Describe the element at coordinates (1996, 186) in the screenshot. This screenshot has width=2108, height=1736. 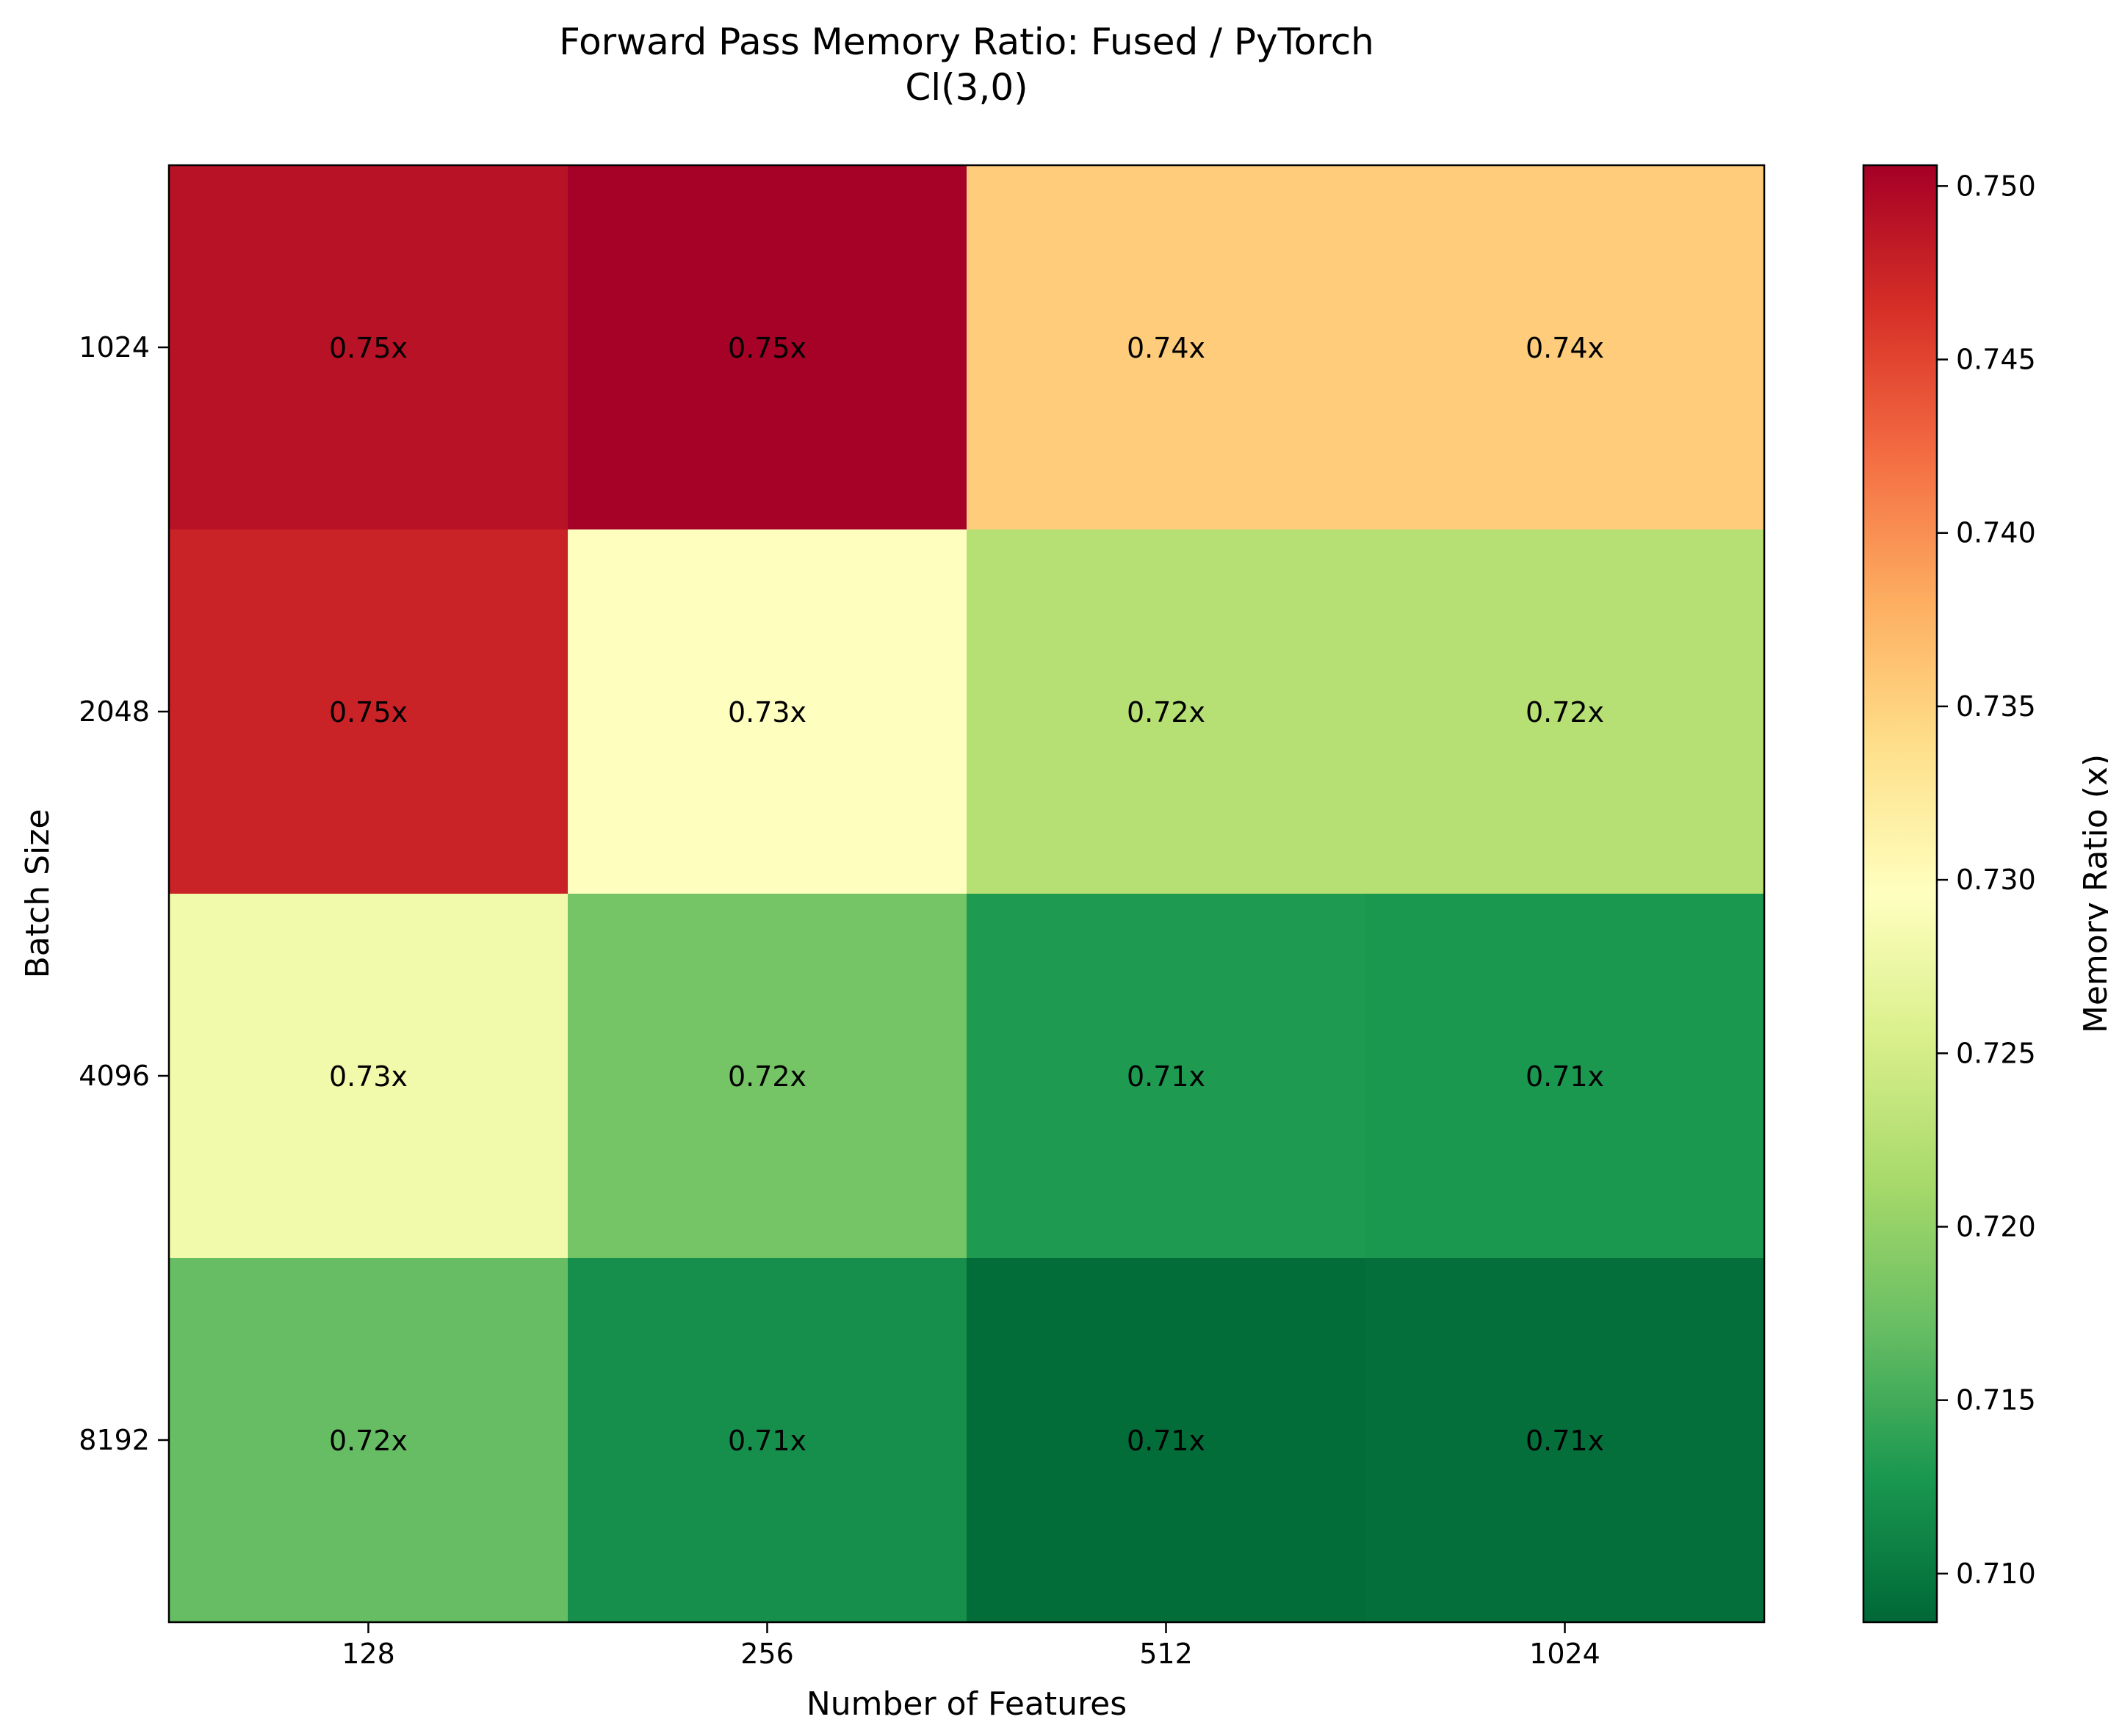
I see `colorbar-tick-label: 0.750` at that location.